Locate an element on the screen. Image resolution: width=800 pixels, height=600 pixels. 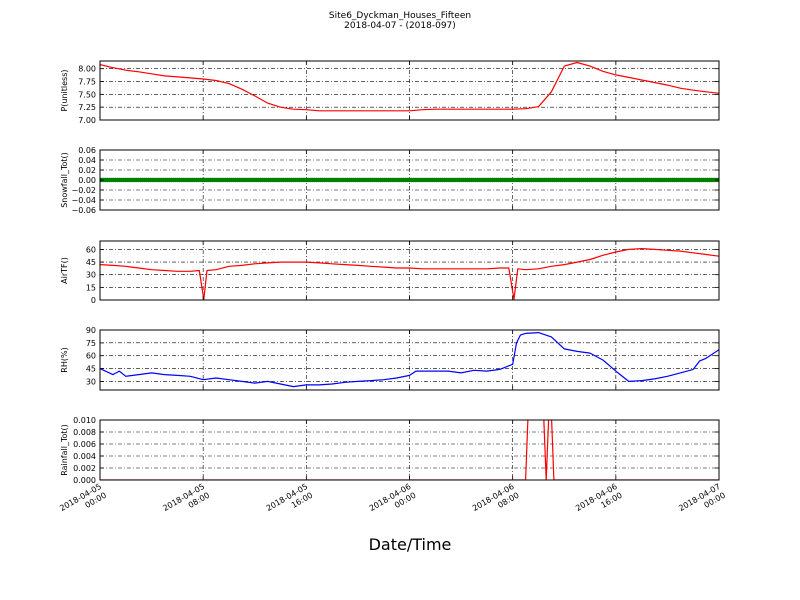
y-tick-label: 0.00 is located at coordinates (87, 180).